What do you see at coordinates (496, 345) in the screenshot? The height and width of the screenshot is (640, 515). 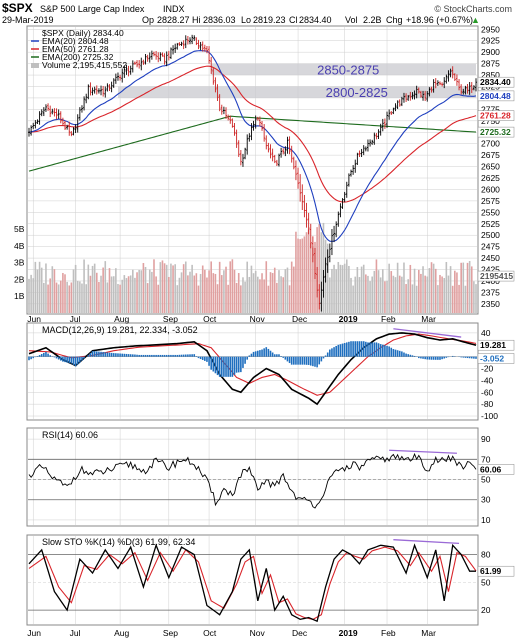 I see `macd-flag-box` at bounding box center [496, 345].